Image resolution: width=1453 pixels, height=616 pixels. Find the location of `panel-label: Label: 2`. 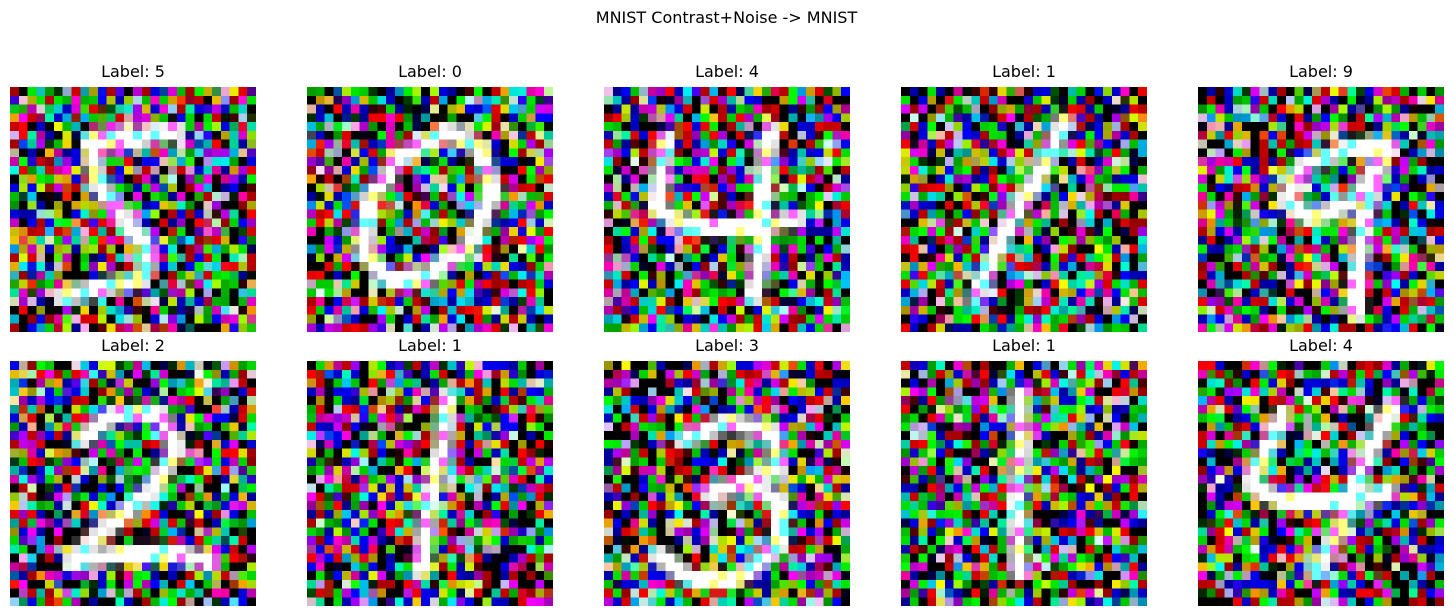

panel-label: Label: 2 is located at coordinates (133, 345).